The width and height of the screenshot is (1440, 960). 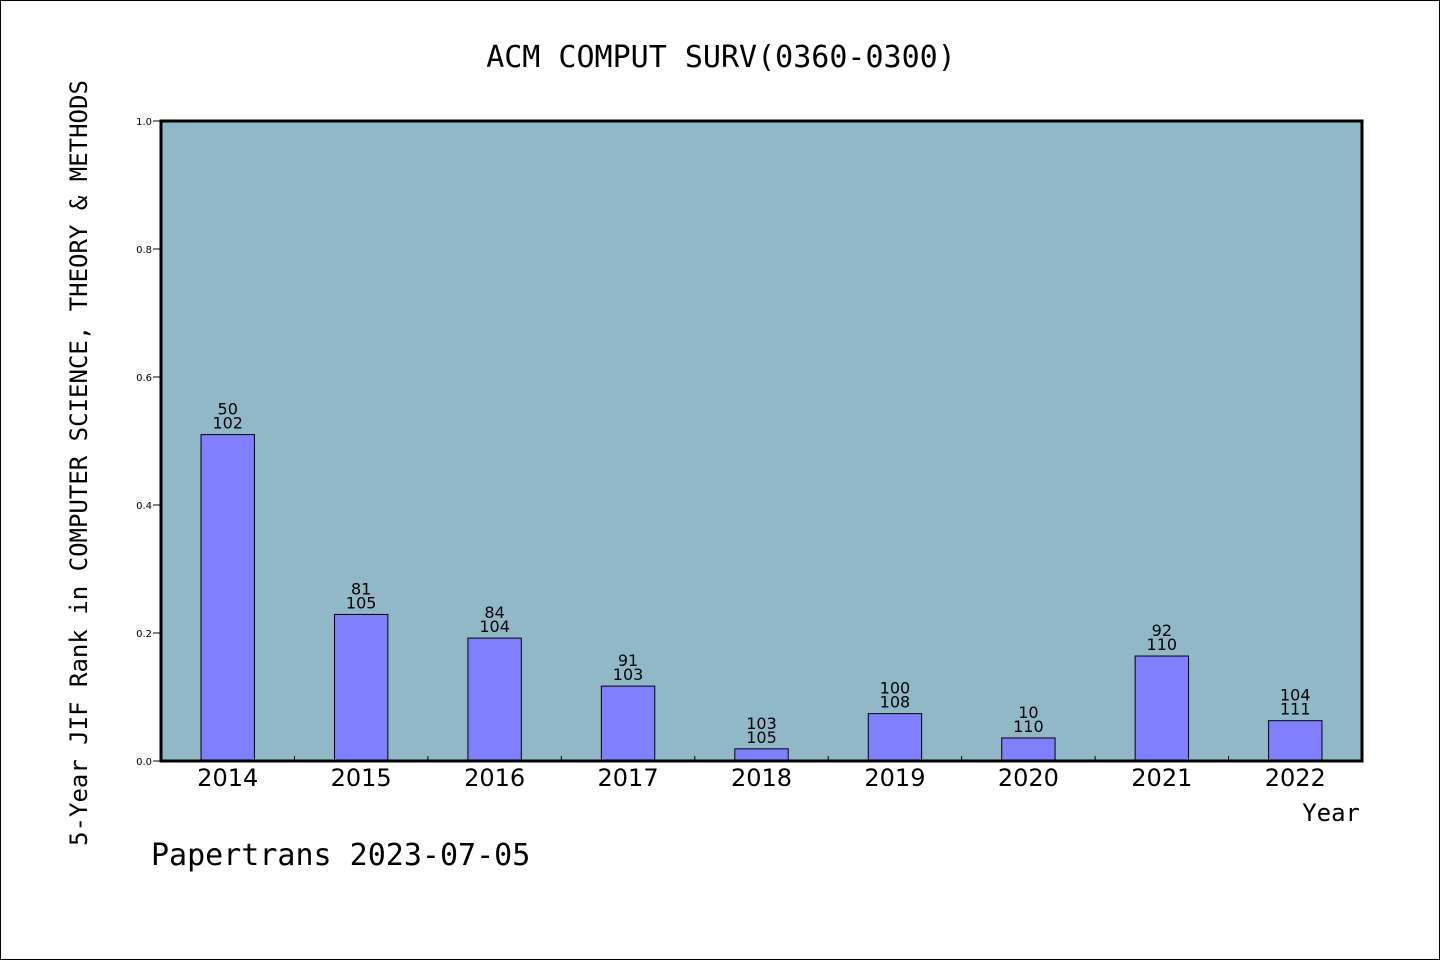 I want to click on footer-credit: Papertrans 2023-07-05, so click(x=340, y=855).